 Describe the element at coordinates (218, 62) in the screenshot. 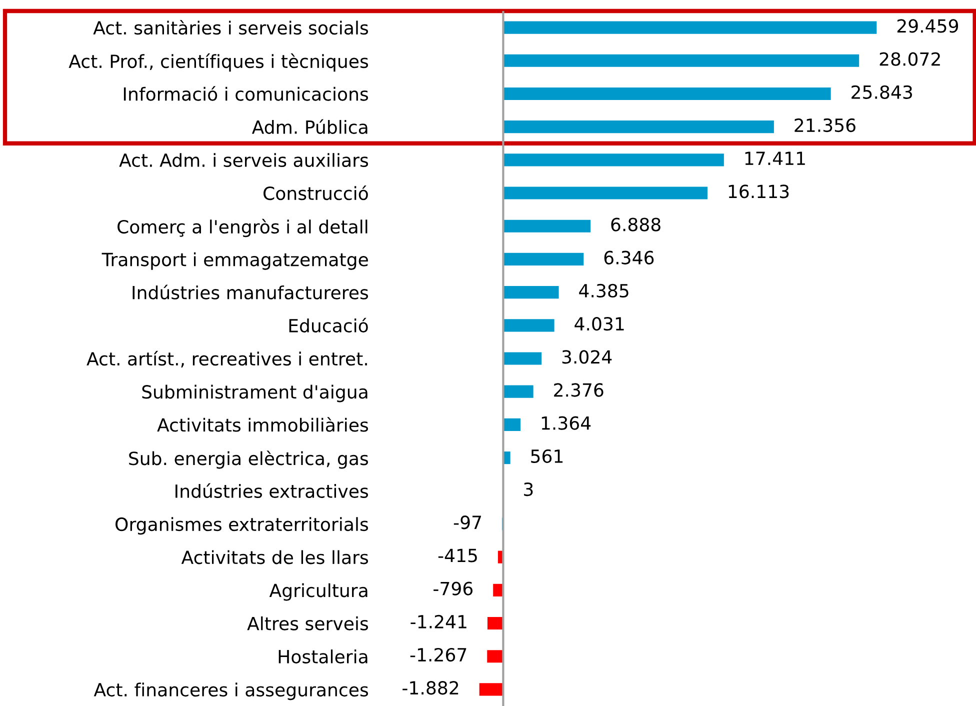

I see `y-tick-label: Act. Prof., científiques i tècniques` at that location.